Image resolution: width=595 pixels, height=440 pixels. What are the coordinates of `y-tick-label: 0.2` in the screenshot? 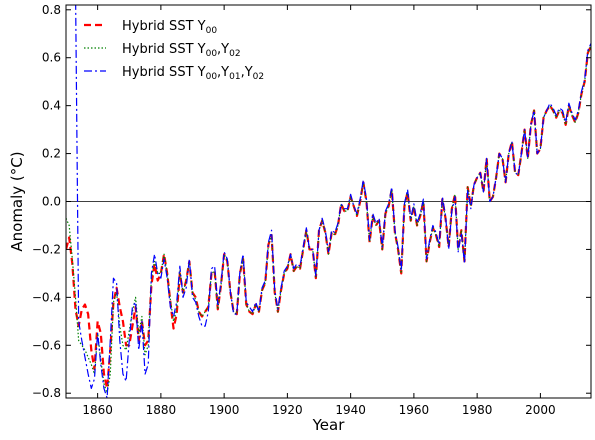 It's located at (51, 154).